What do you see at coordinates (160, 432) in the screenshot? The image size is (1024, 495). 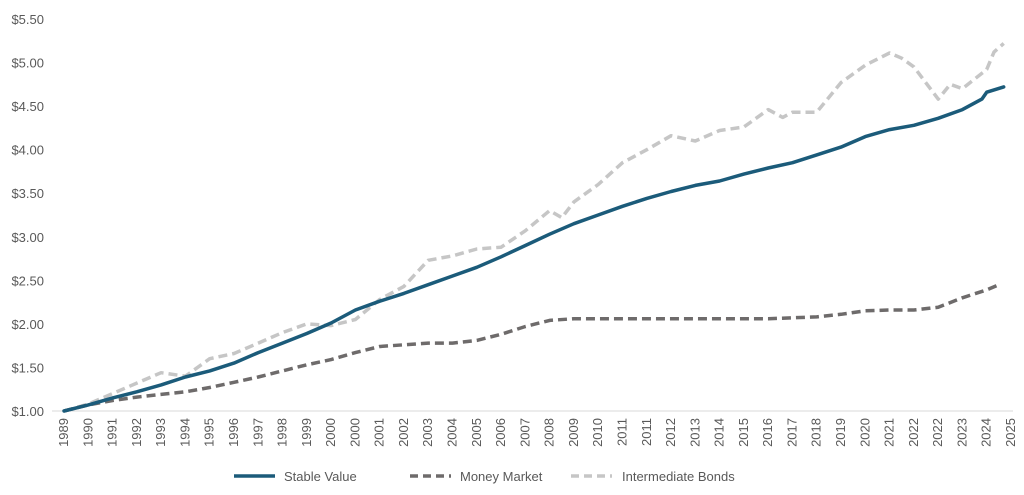 I see `x-tick-label: 1993` at bounding box center [160, 432].